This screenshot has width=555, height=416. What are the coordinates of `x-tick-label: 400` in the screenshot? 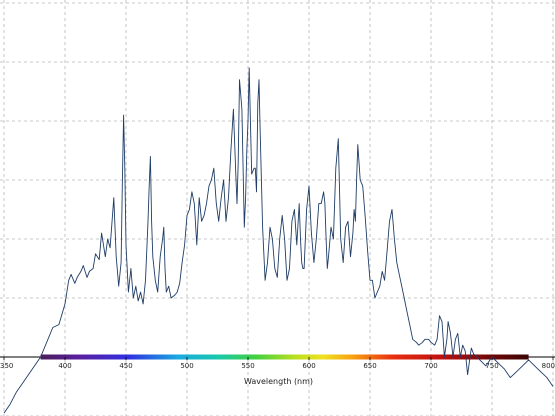 It's located at (64, 366).